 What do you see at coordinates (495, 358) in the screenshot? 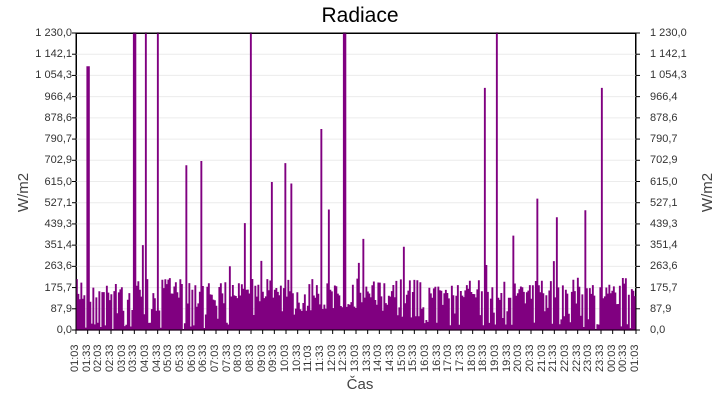
I see `x-tick-label: 19:03` at bounding box center [495, 358].